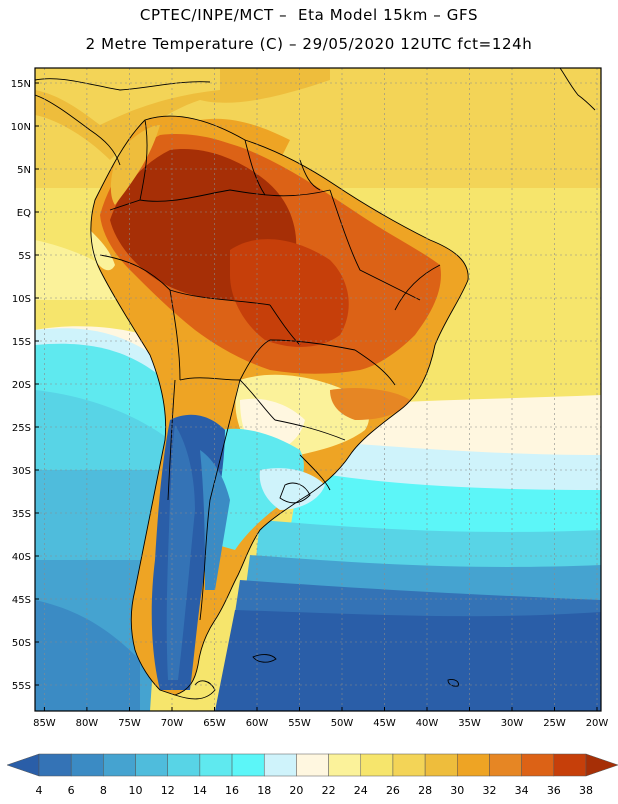 This screenshot has width=618, height=804. I want to click on legend-tick-label: 30, so click(457, 790).